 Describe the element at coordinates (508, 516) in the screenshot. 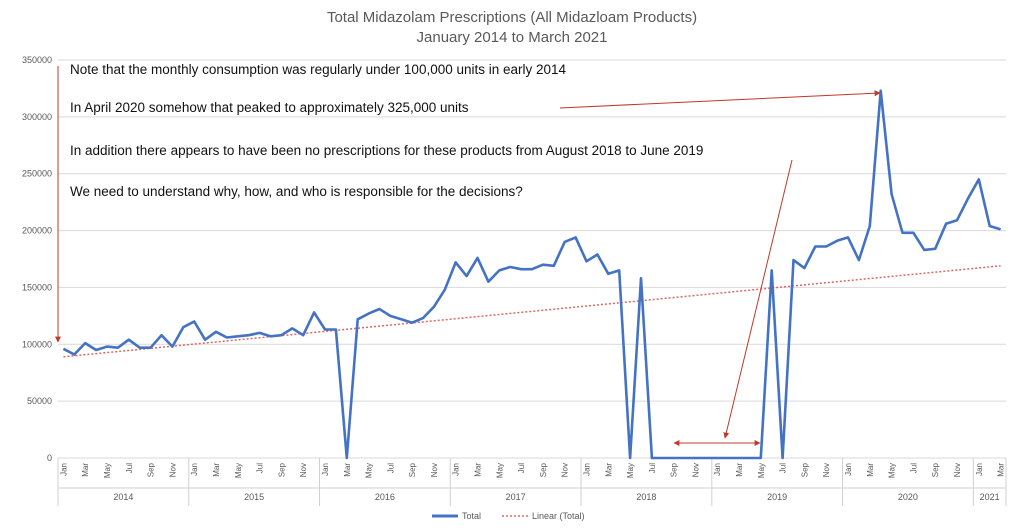

I see `legend: Total Linear (Total)` at that location.